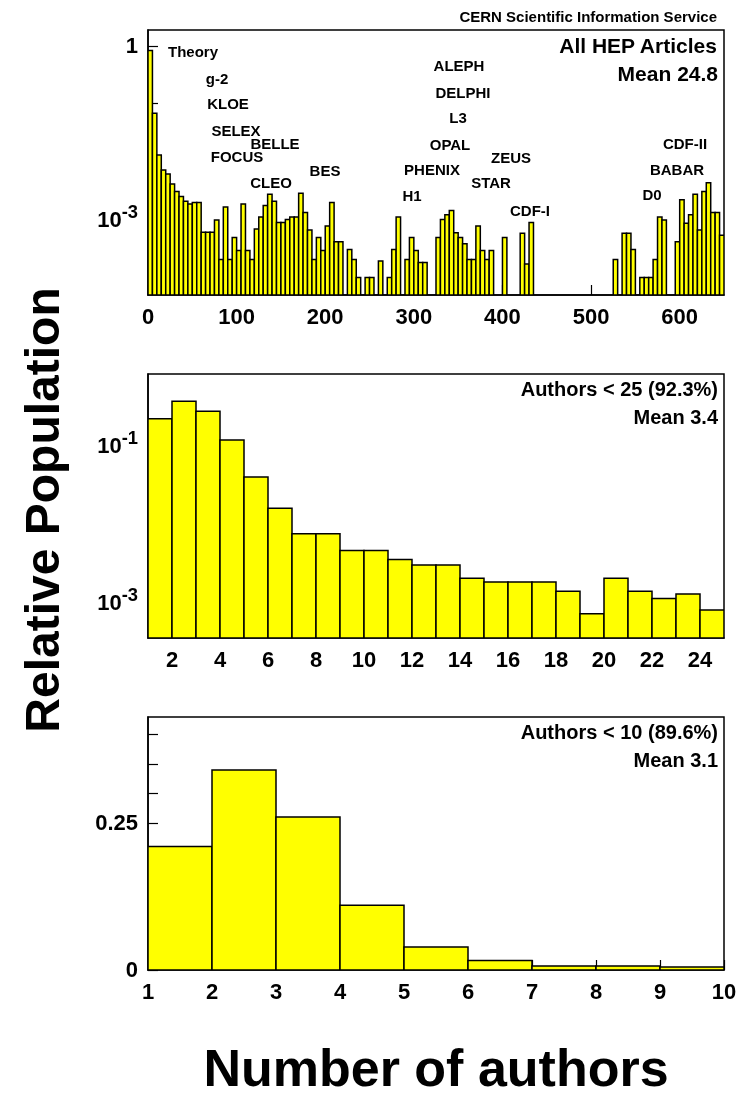  Describe the element at coordinates (491, 182) in the screenshot. I see `annotation: STAR` at that location.